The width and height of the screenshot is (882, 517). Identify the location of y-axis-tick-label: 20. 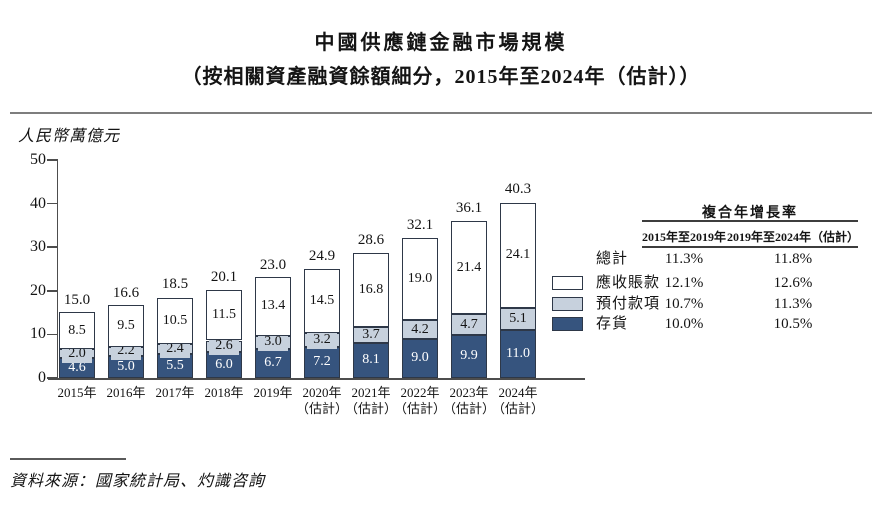
(38, 290).